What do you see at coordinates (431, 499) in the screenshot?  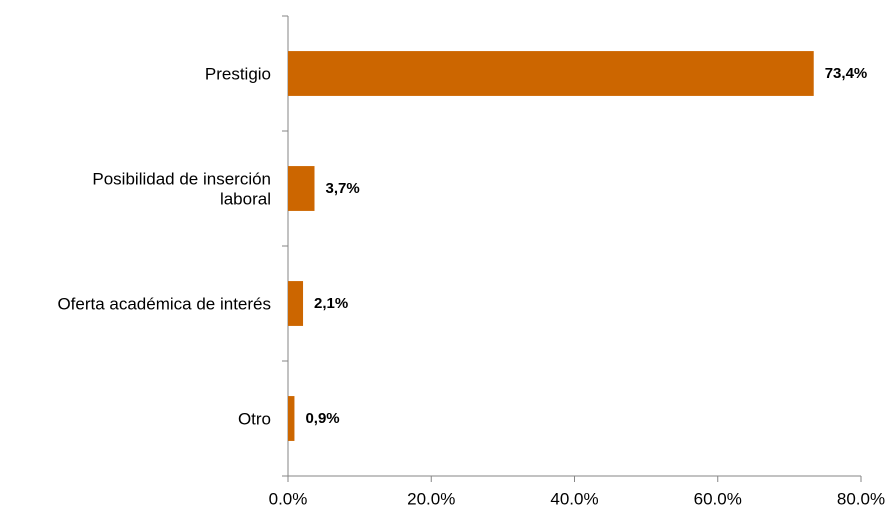 I see `x-tick-label-1: 20.0%` at bounding box center [431, 499].